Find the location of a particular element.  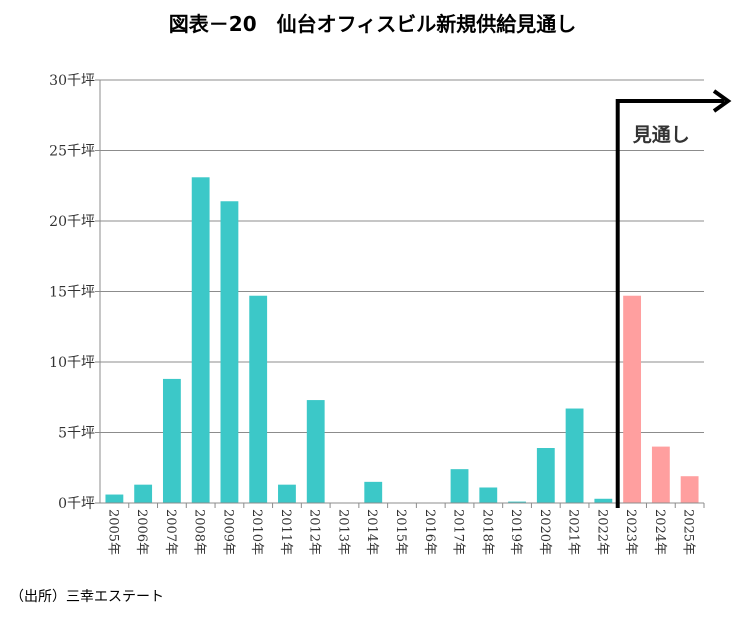

x-tick-label: 2010年 is located at coordinates (256, 532).